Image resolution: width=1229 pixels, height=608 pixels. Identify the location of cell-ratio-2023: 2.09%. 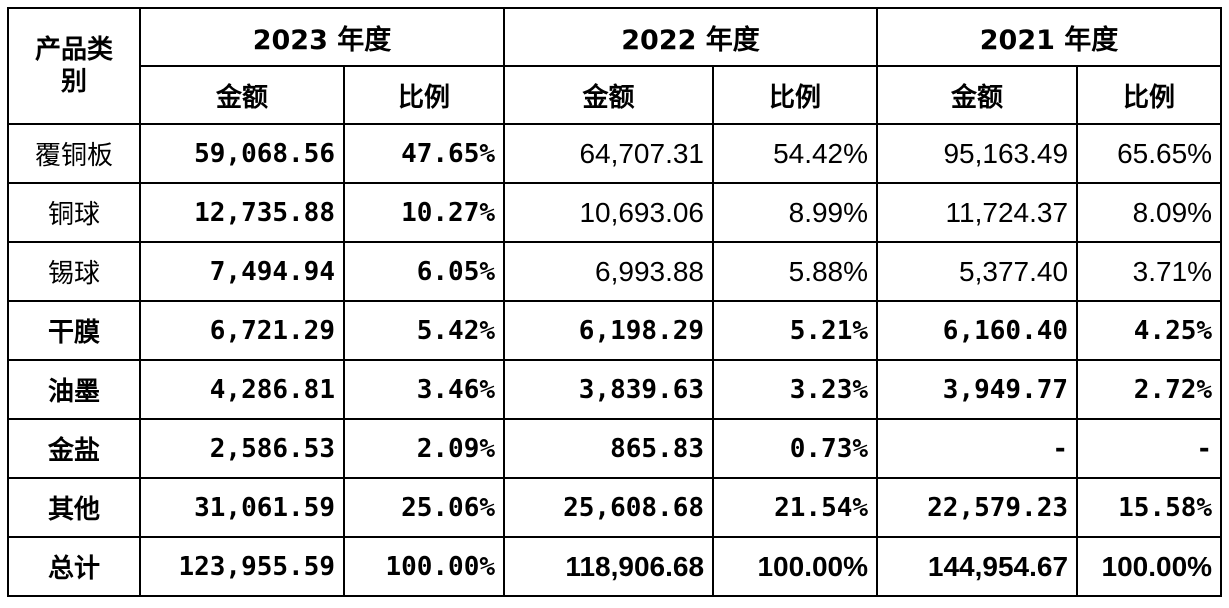
(424, 448).